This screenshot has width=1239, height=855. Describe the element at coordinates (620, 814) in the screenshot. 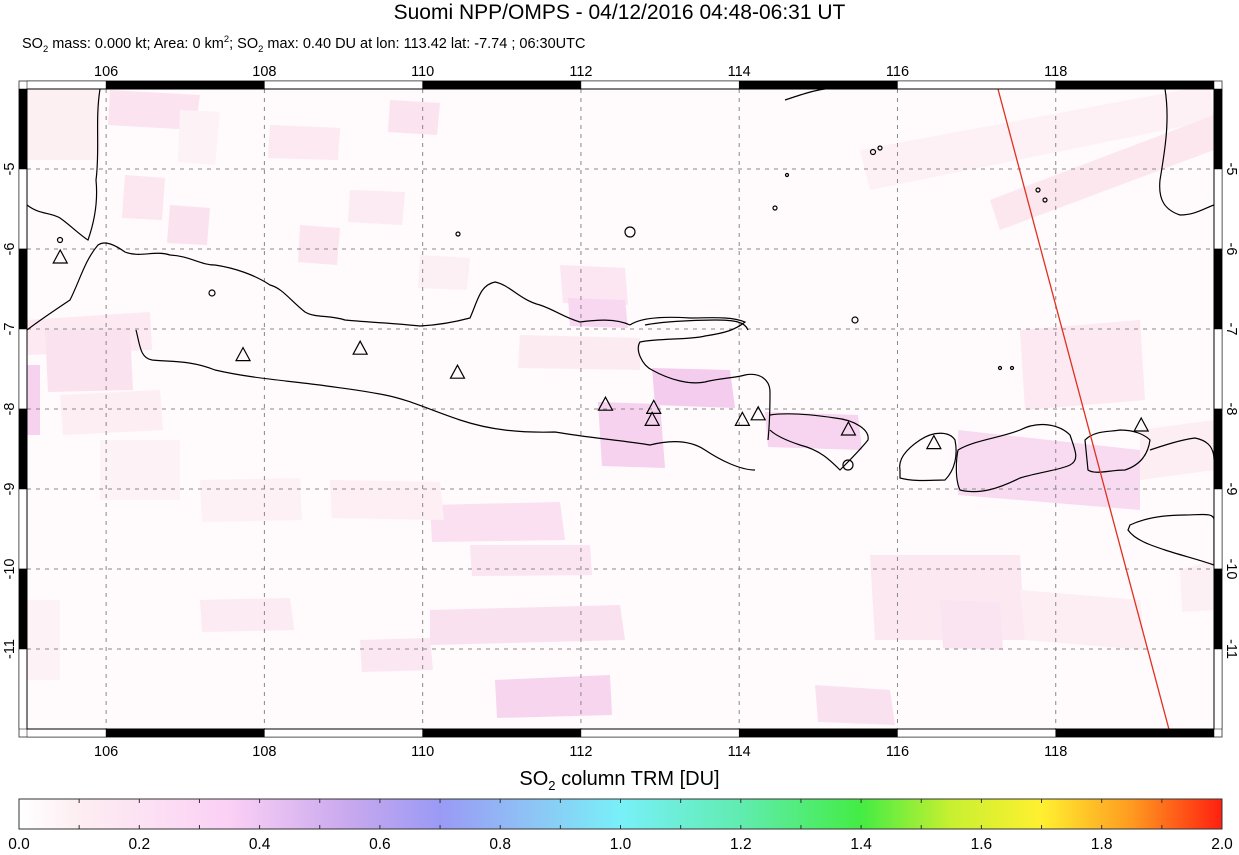

I see `colorbar-gradient` at that location.